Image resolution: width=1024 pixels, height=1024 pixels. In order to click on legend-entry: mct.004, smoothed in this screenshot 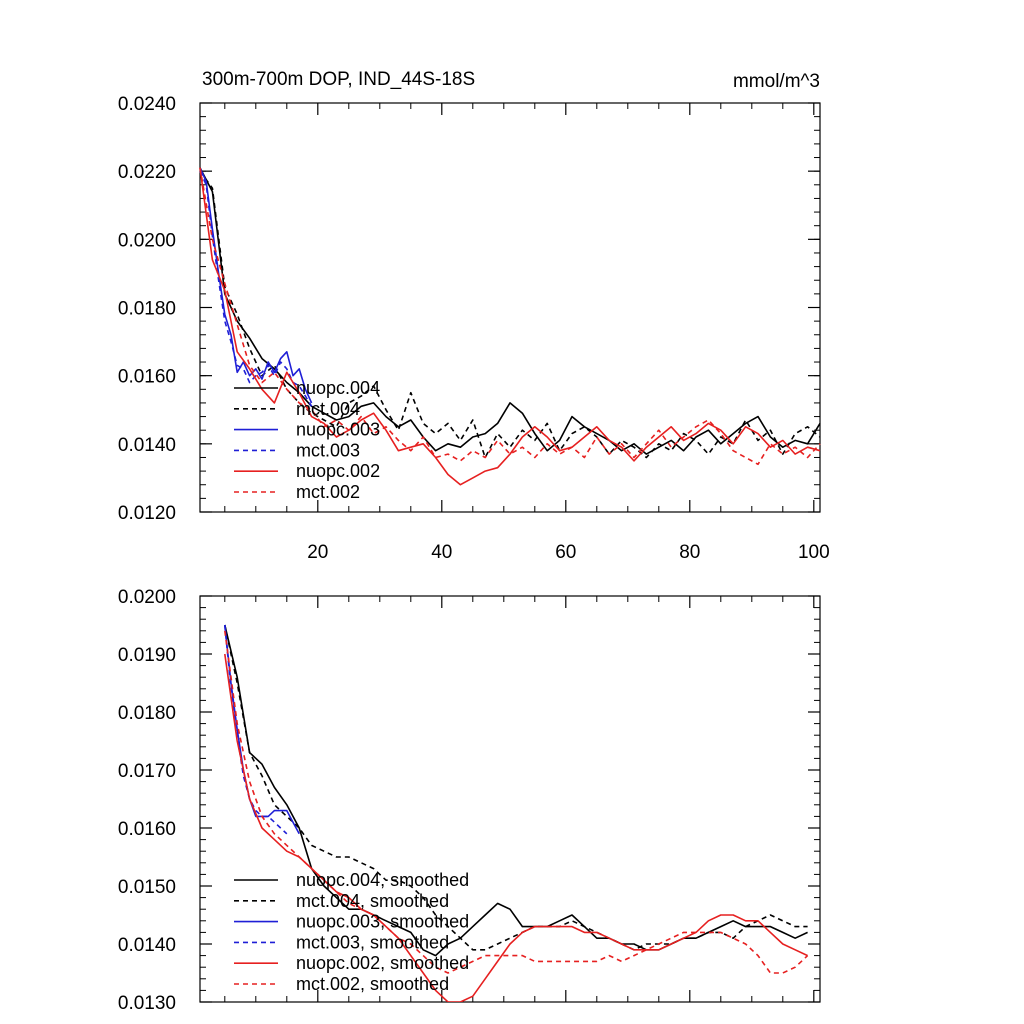, I will do `click(372, 901)`.